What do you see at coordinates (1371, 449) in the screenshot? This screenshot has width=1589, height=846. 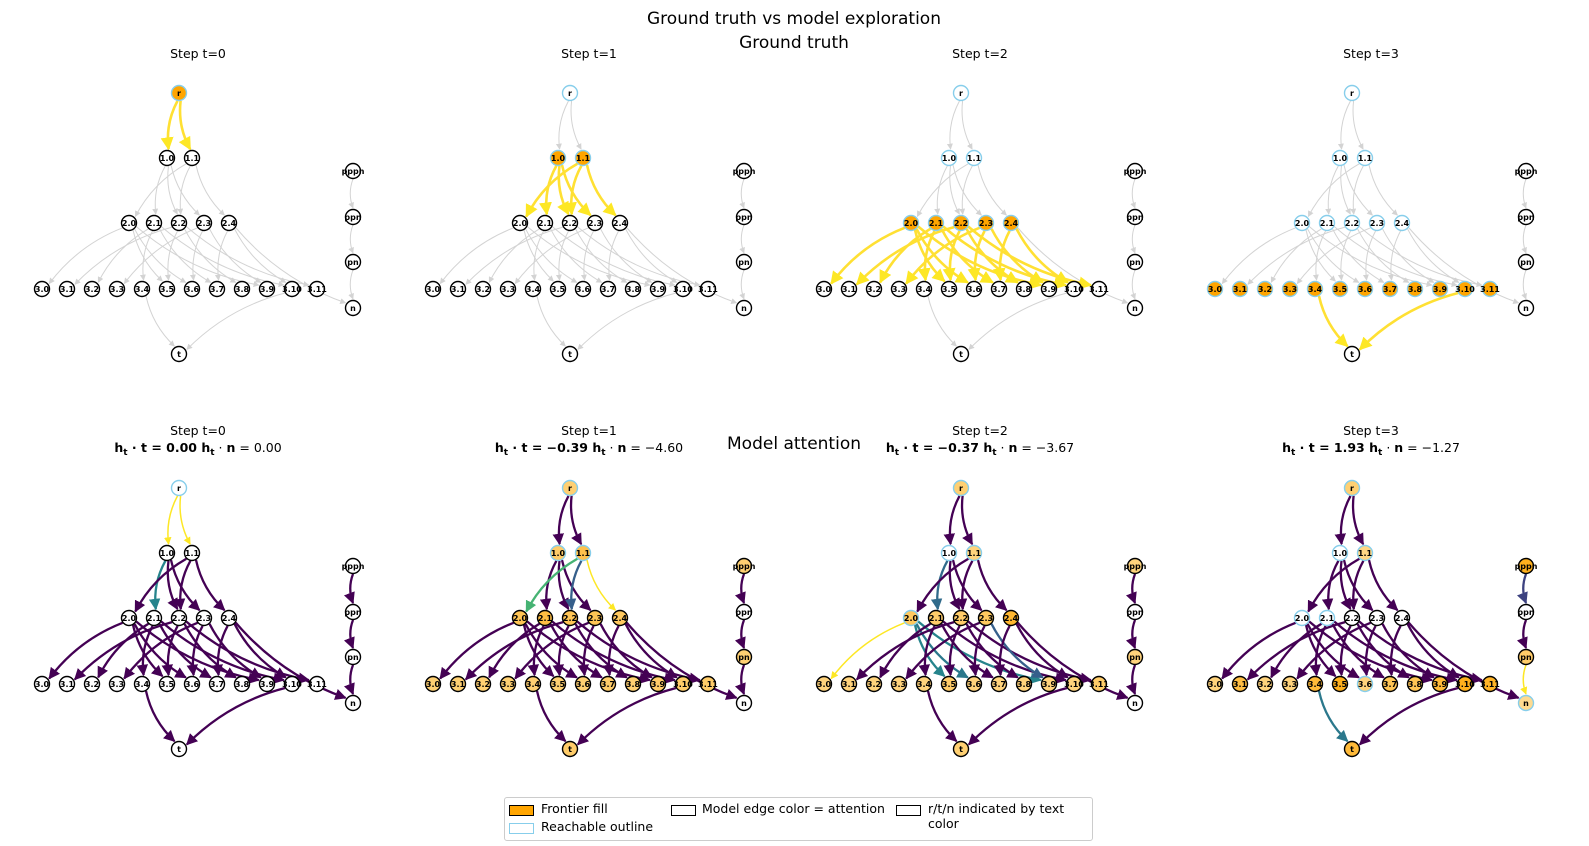 I see `panel-formula: ht · t = 1.93 ht · n = −1.27` at bounding box center [1371, 449].